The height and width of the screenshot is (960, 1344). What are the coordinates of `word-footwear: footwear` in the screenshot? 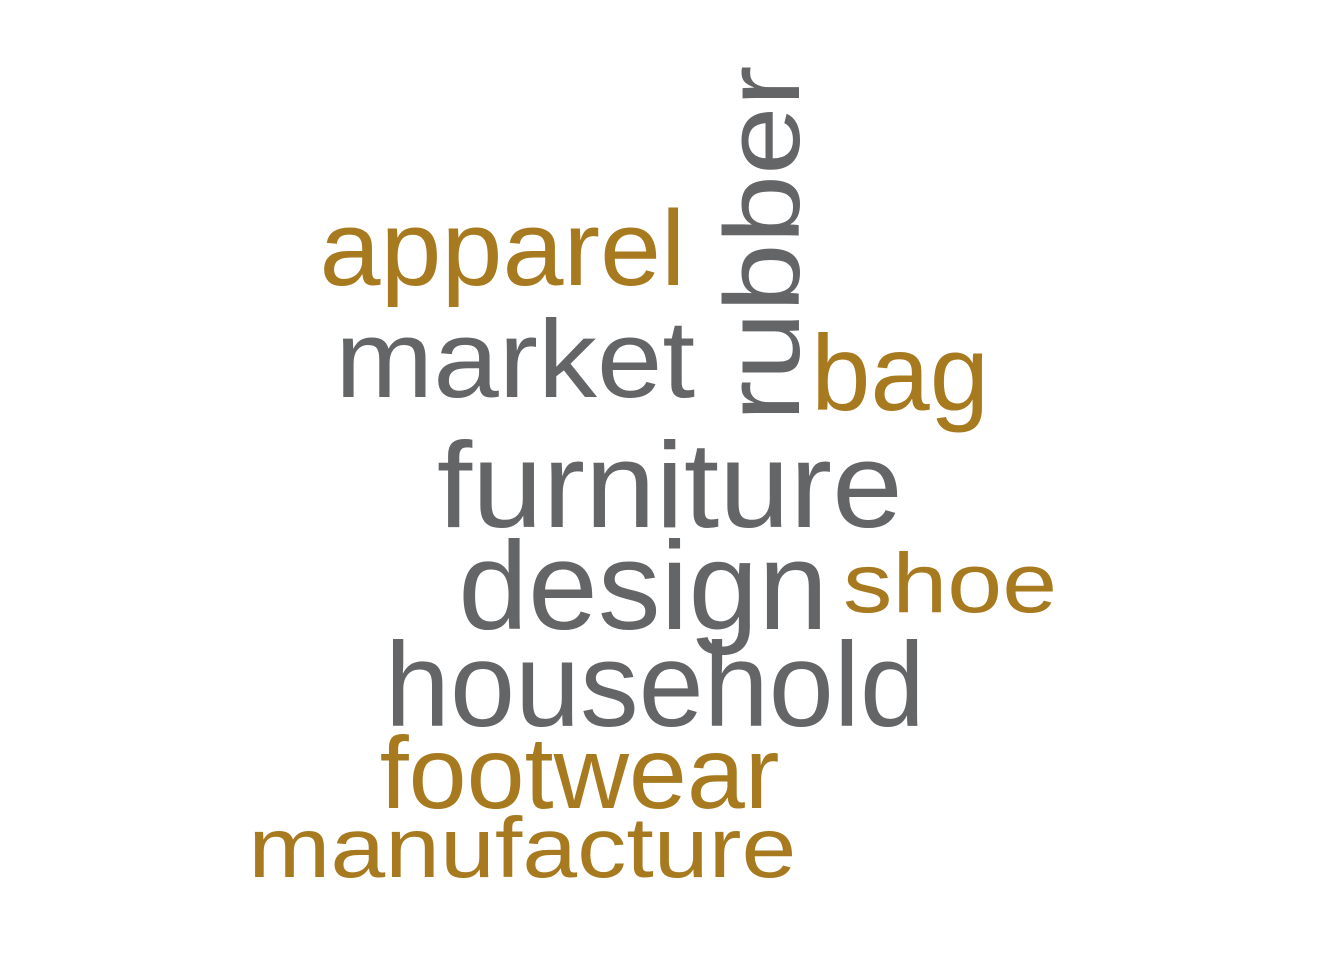 It's located at (580, 773).